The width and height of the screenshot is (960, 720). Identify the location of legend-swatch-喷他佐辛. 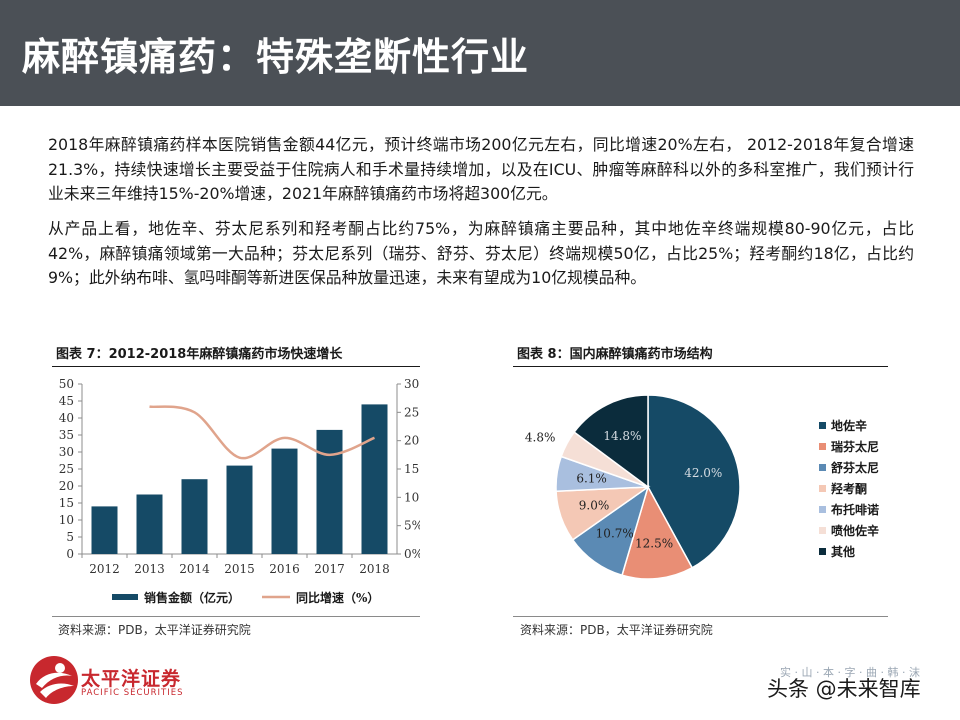
(822, 530).